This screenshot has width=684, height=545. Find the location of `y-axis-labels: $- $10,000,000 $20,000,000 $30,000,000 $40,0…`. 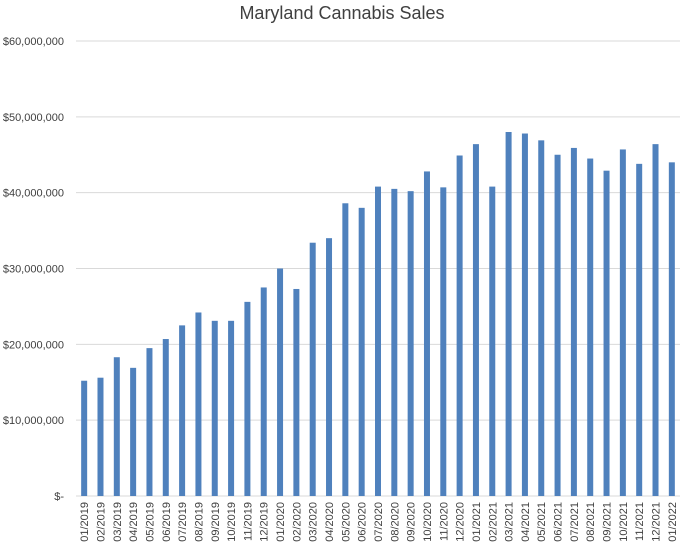

y-axis-labels: $- $10,000,000 $20,000,000 $30,000,000 $40,0… is located at coordinates (34, 269).